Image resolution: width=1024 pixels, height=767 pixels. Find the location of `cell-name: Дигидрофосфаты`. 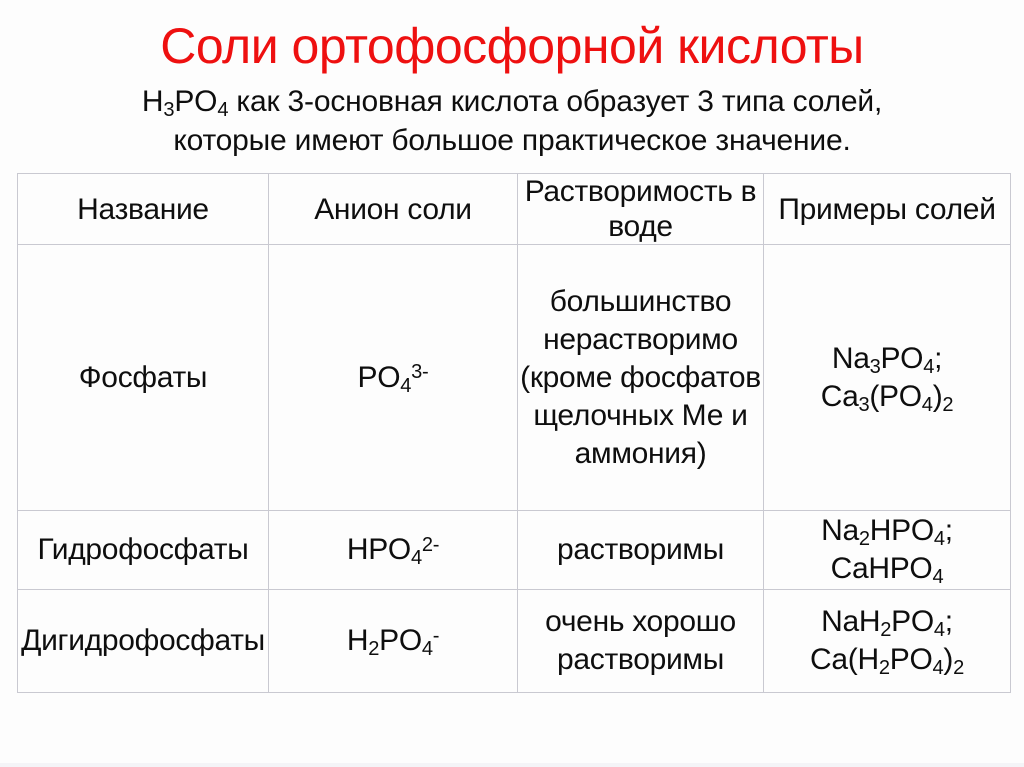

cell-name: Дигидрофосфаты is located at coordinates (143, 641).